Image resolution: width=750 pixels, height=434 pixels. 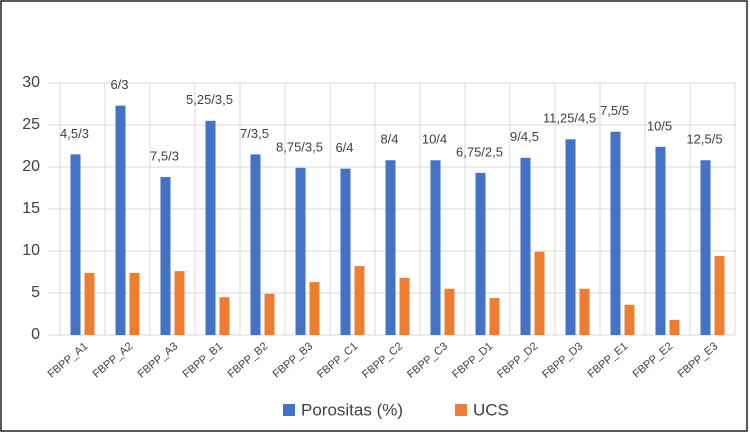 What do you see at coordinates (35, 292) in the screenshot?
I see `y-tick-label: 5` at bounding box center [35, 292].